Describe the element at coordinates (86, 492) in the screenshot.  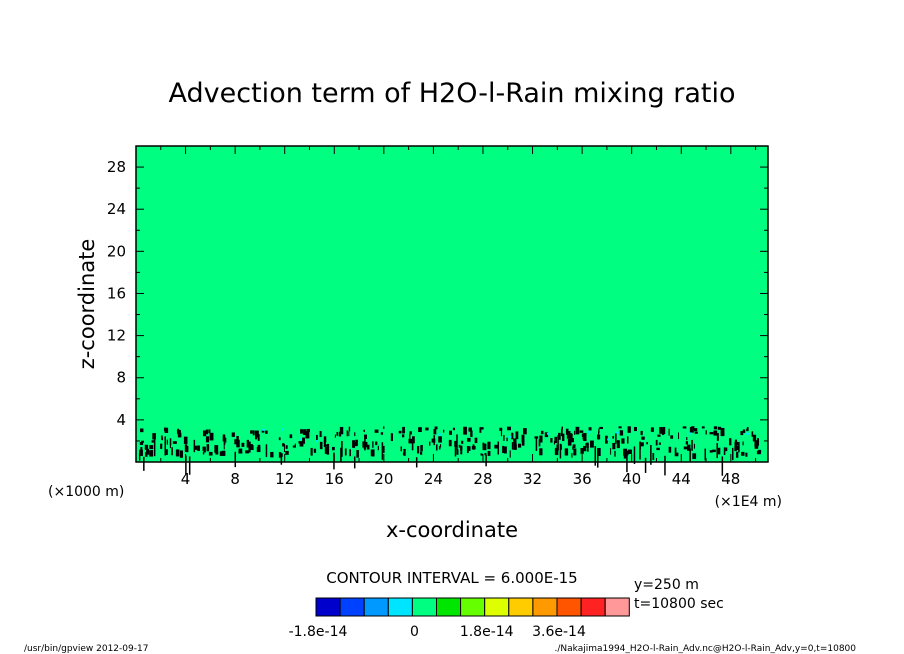
I see `x-unit-left: (×1000 m)` at that location.